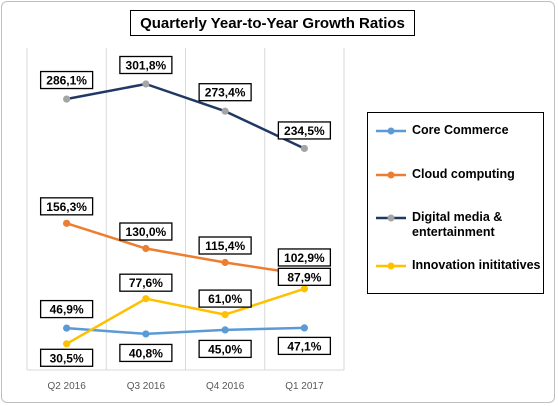  I want to click on x-tick-label: Q2 2016, so click(66, 386).